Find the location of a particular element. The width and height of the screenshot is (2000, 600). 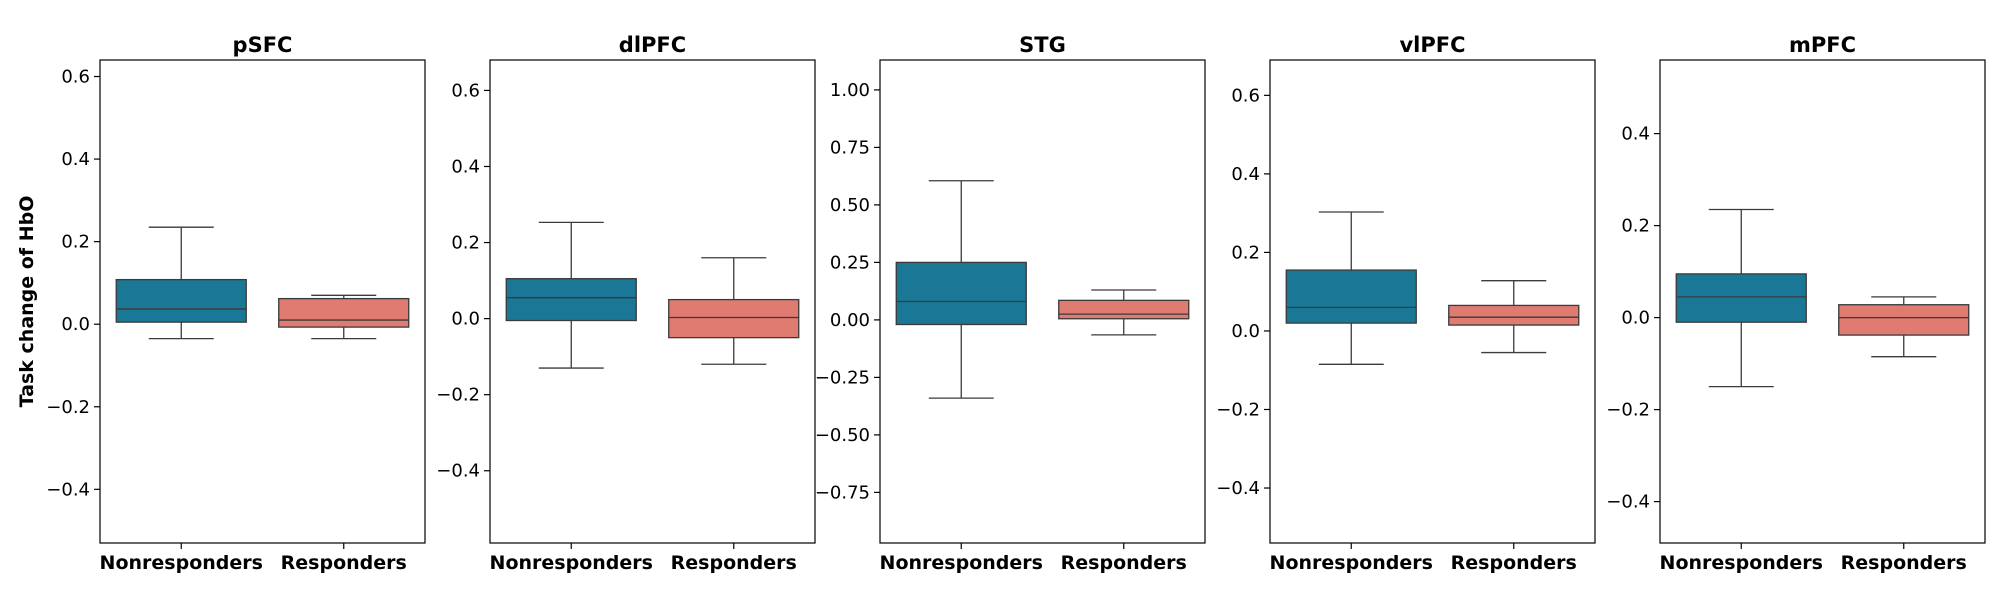

panel-title: STG is located at coordinates (1042, 45).